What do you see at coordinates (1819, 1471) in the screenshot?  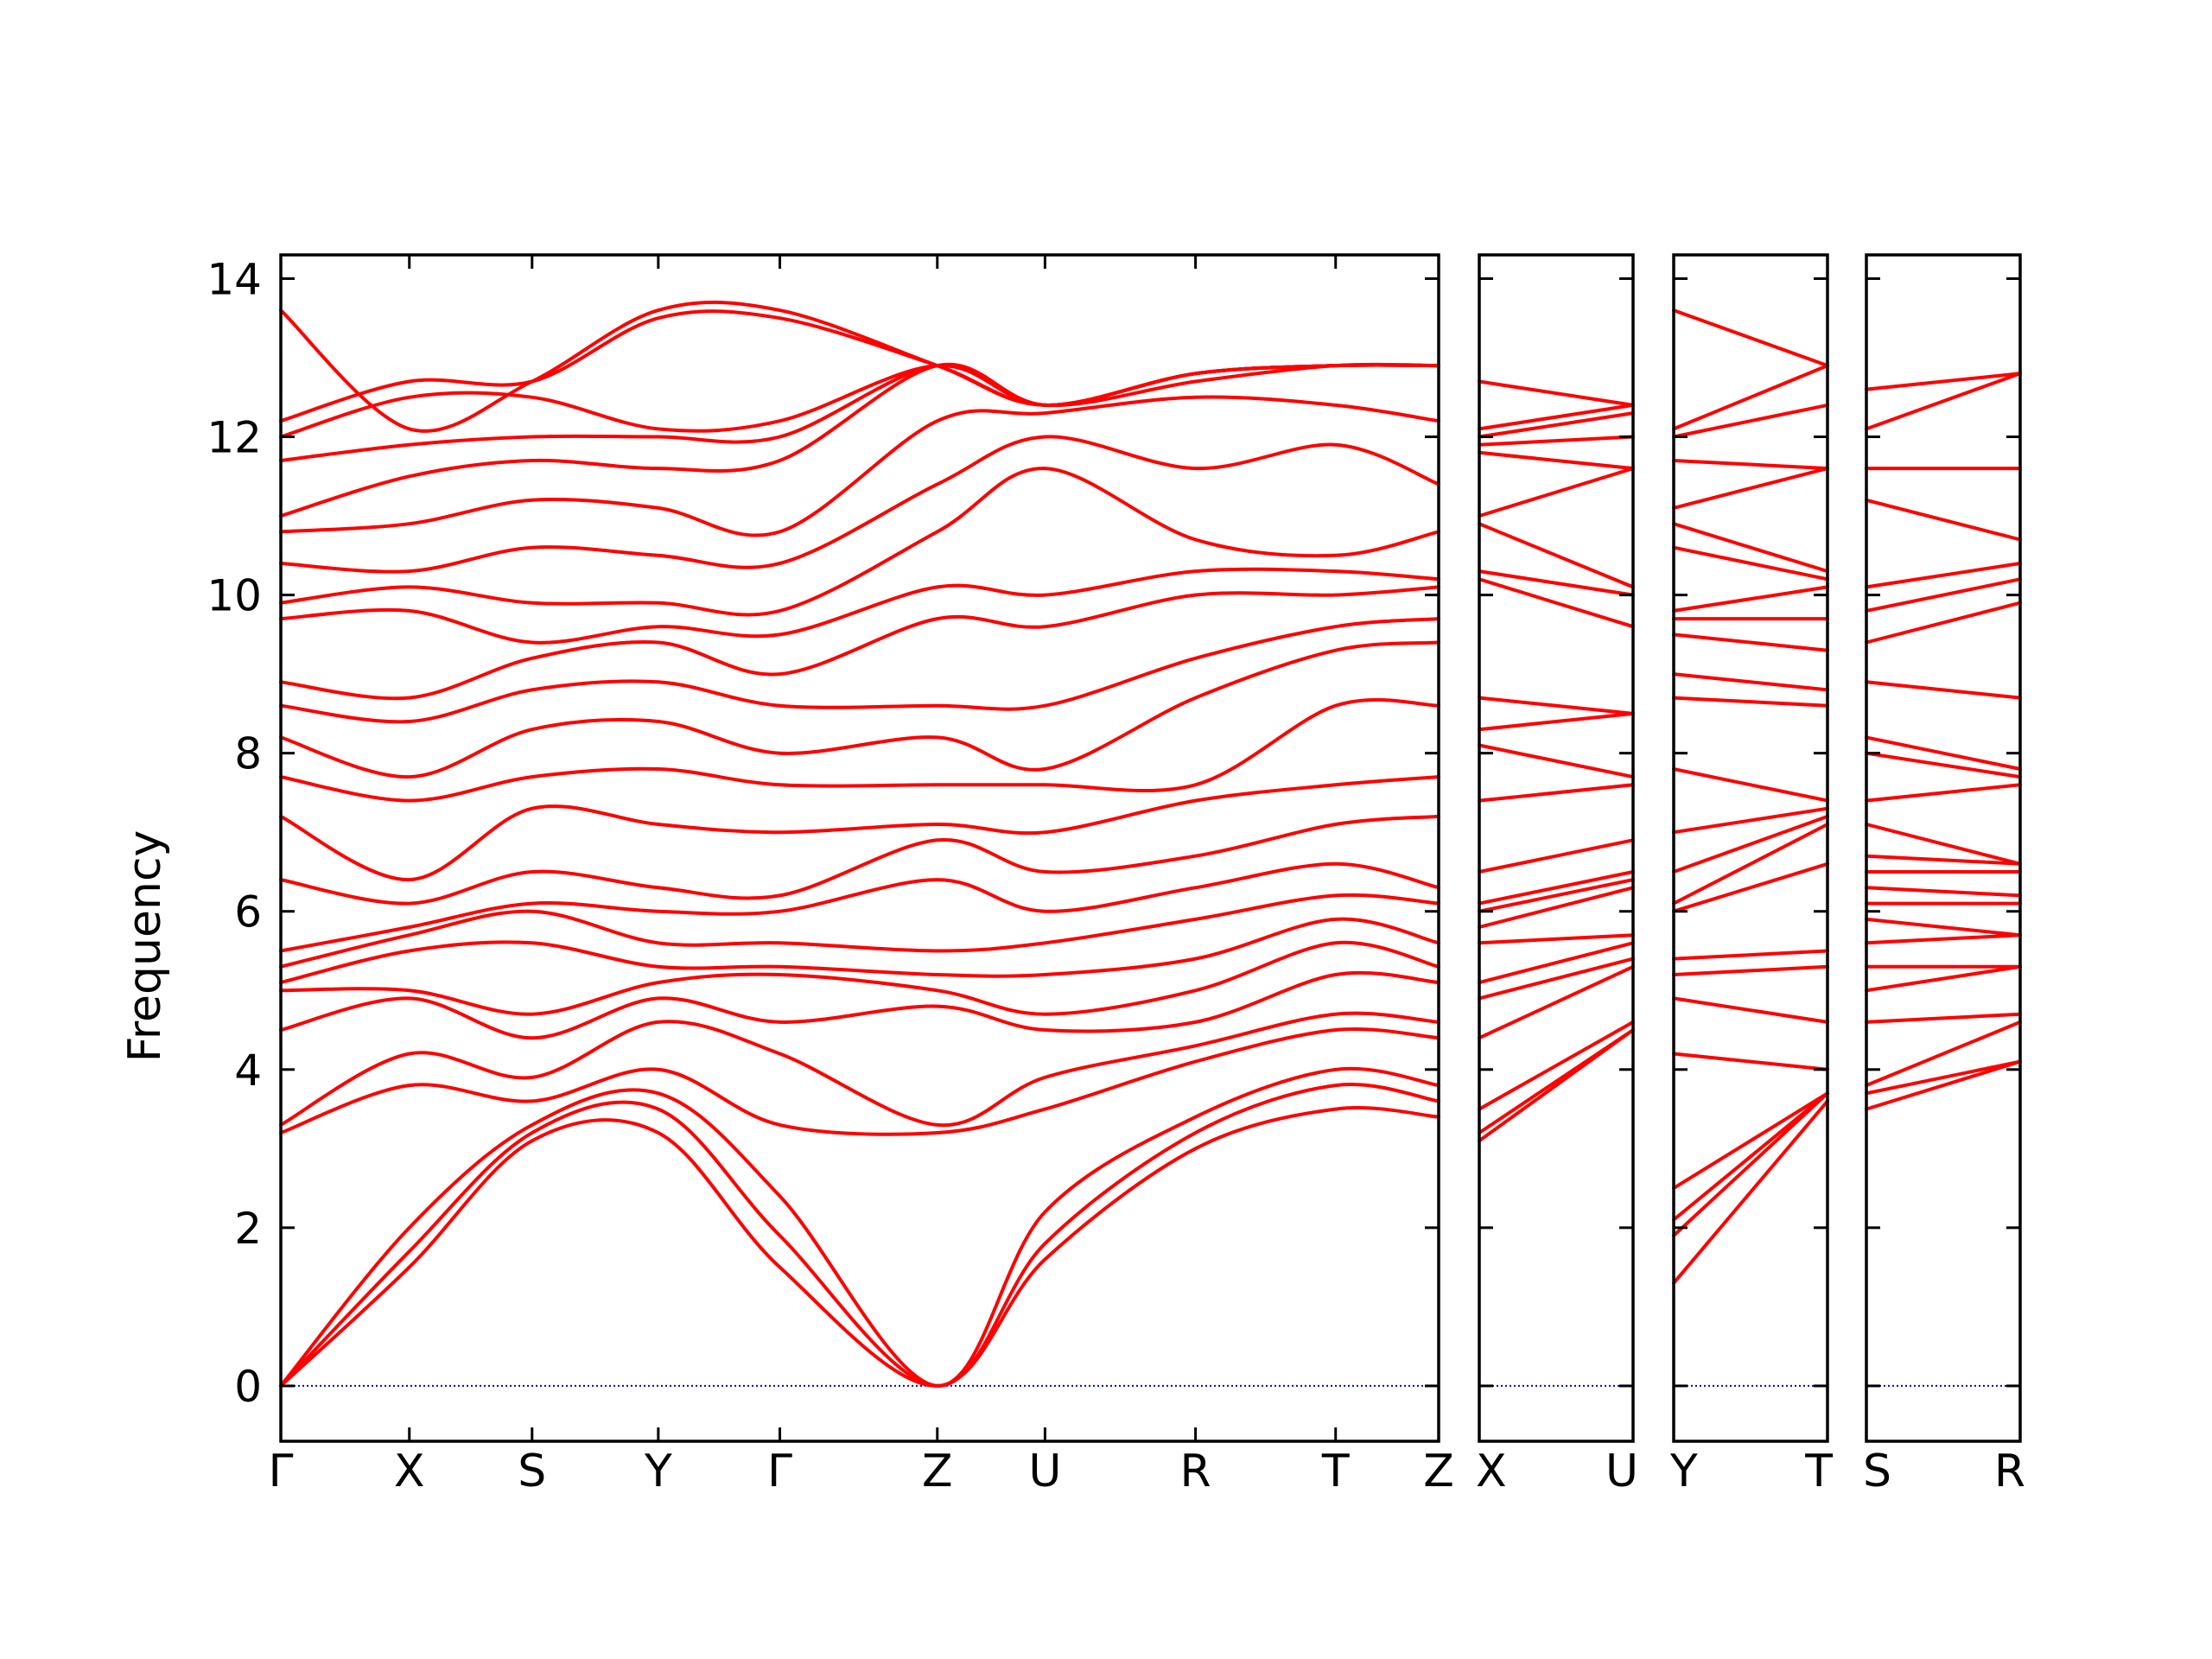 I see `x-tick-label: T` at bounding box center [1819, 1471].